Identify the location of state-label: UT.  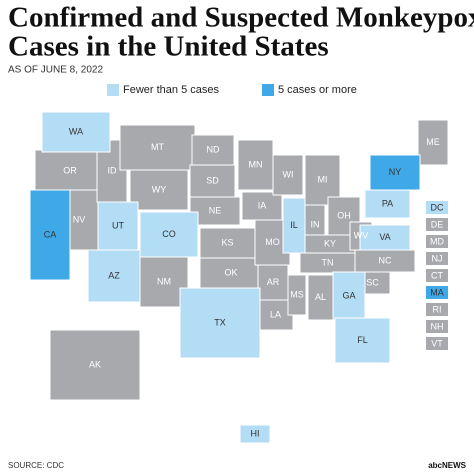
(118, 225).